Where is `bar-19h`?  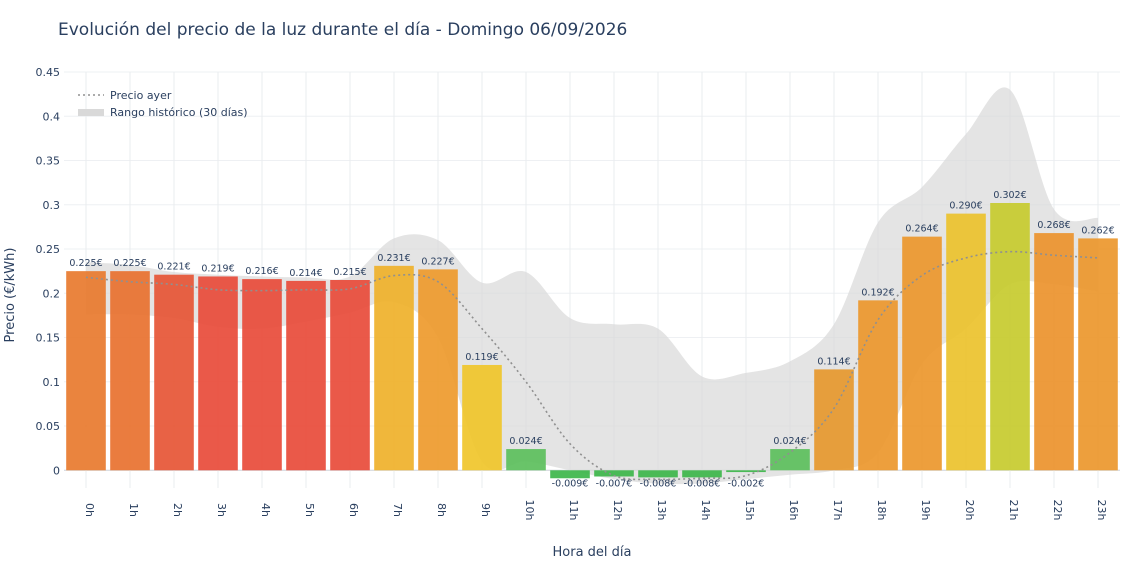 bar-19h is located at coordinates (922, 353).